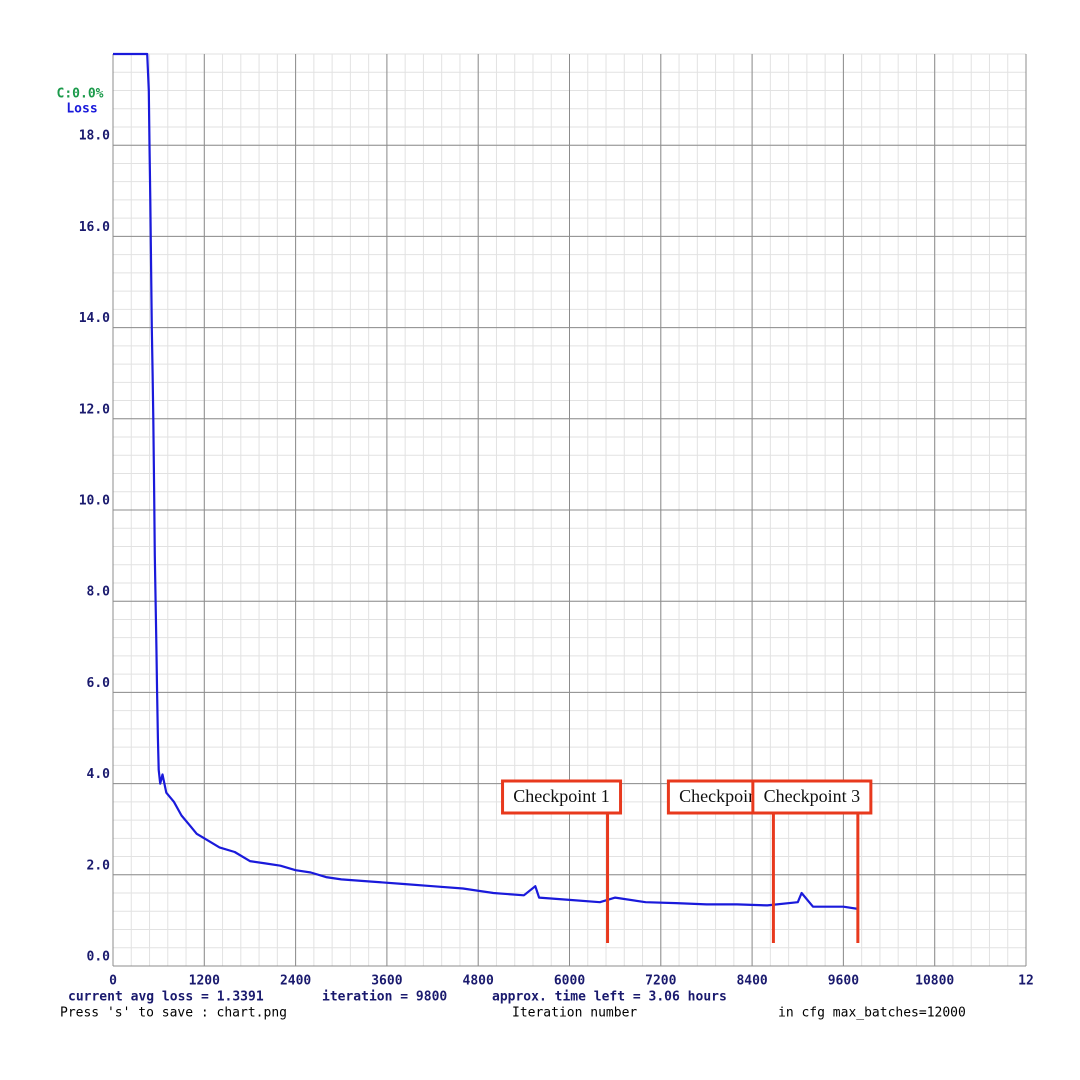 Image resolution: width=1080 pixels, height=1080 pixels. What do you see at coordinates (94, 318) in the screenshot?
I see `y-tick-label: 14.0` at bounding box center [94, 318].